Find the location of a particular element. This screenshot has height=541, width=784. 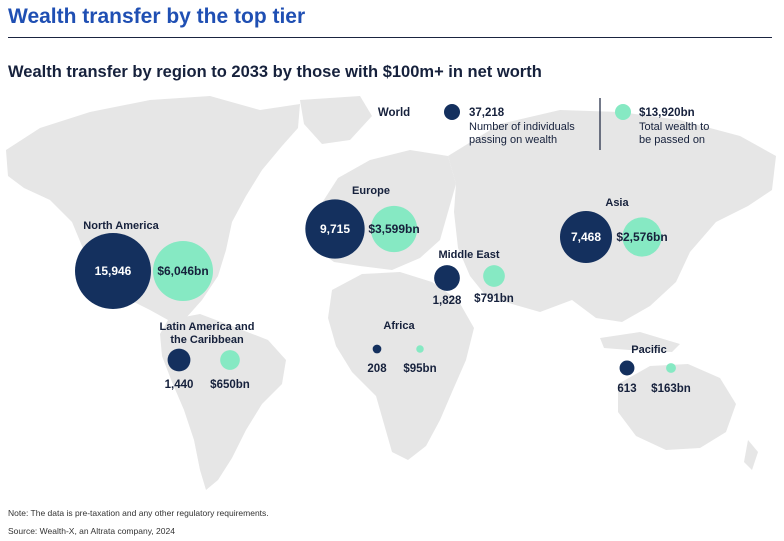

legend-wealth-desc-1: Total wealth to is located at coordinates (674, 127).